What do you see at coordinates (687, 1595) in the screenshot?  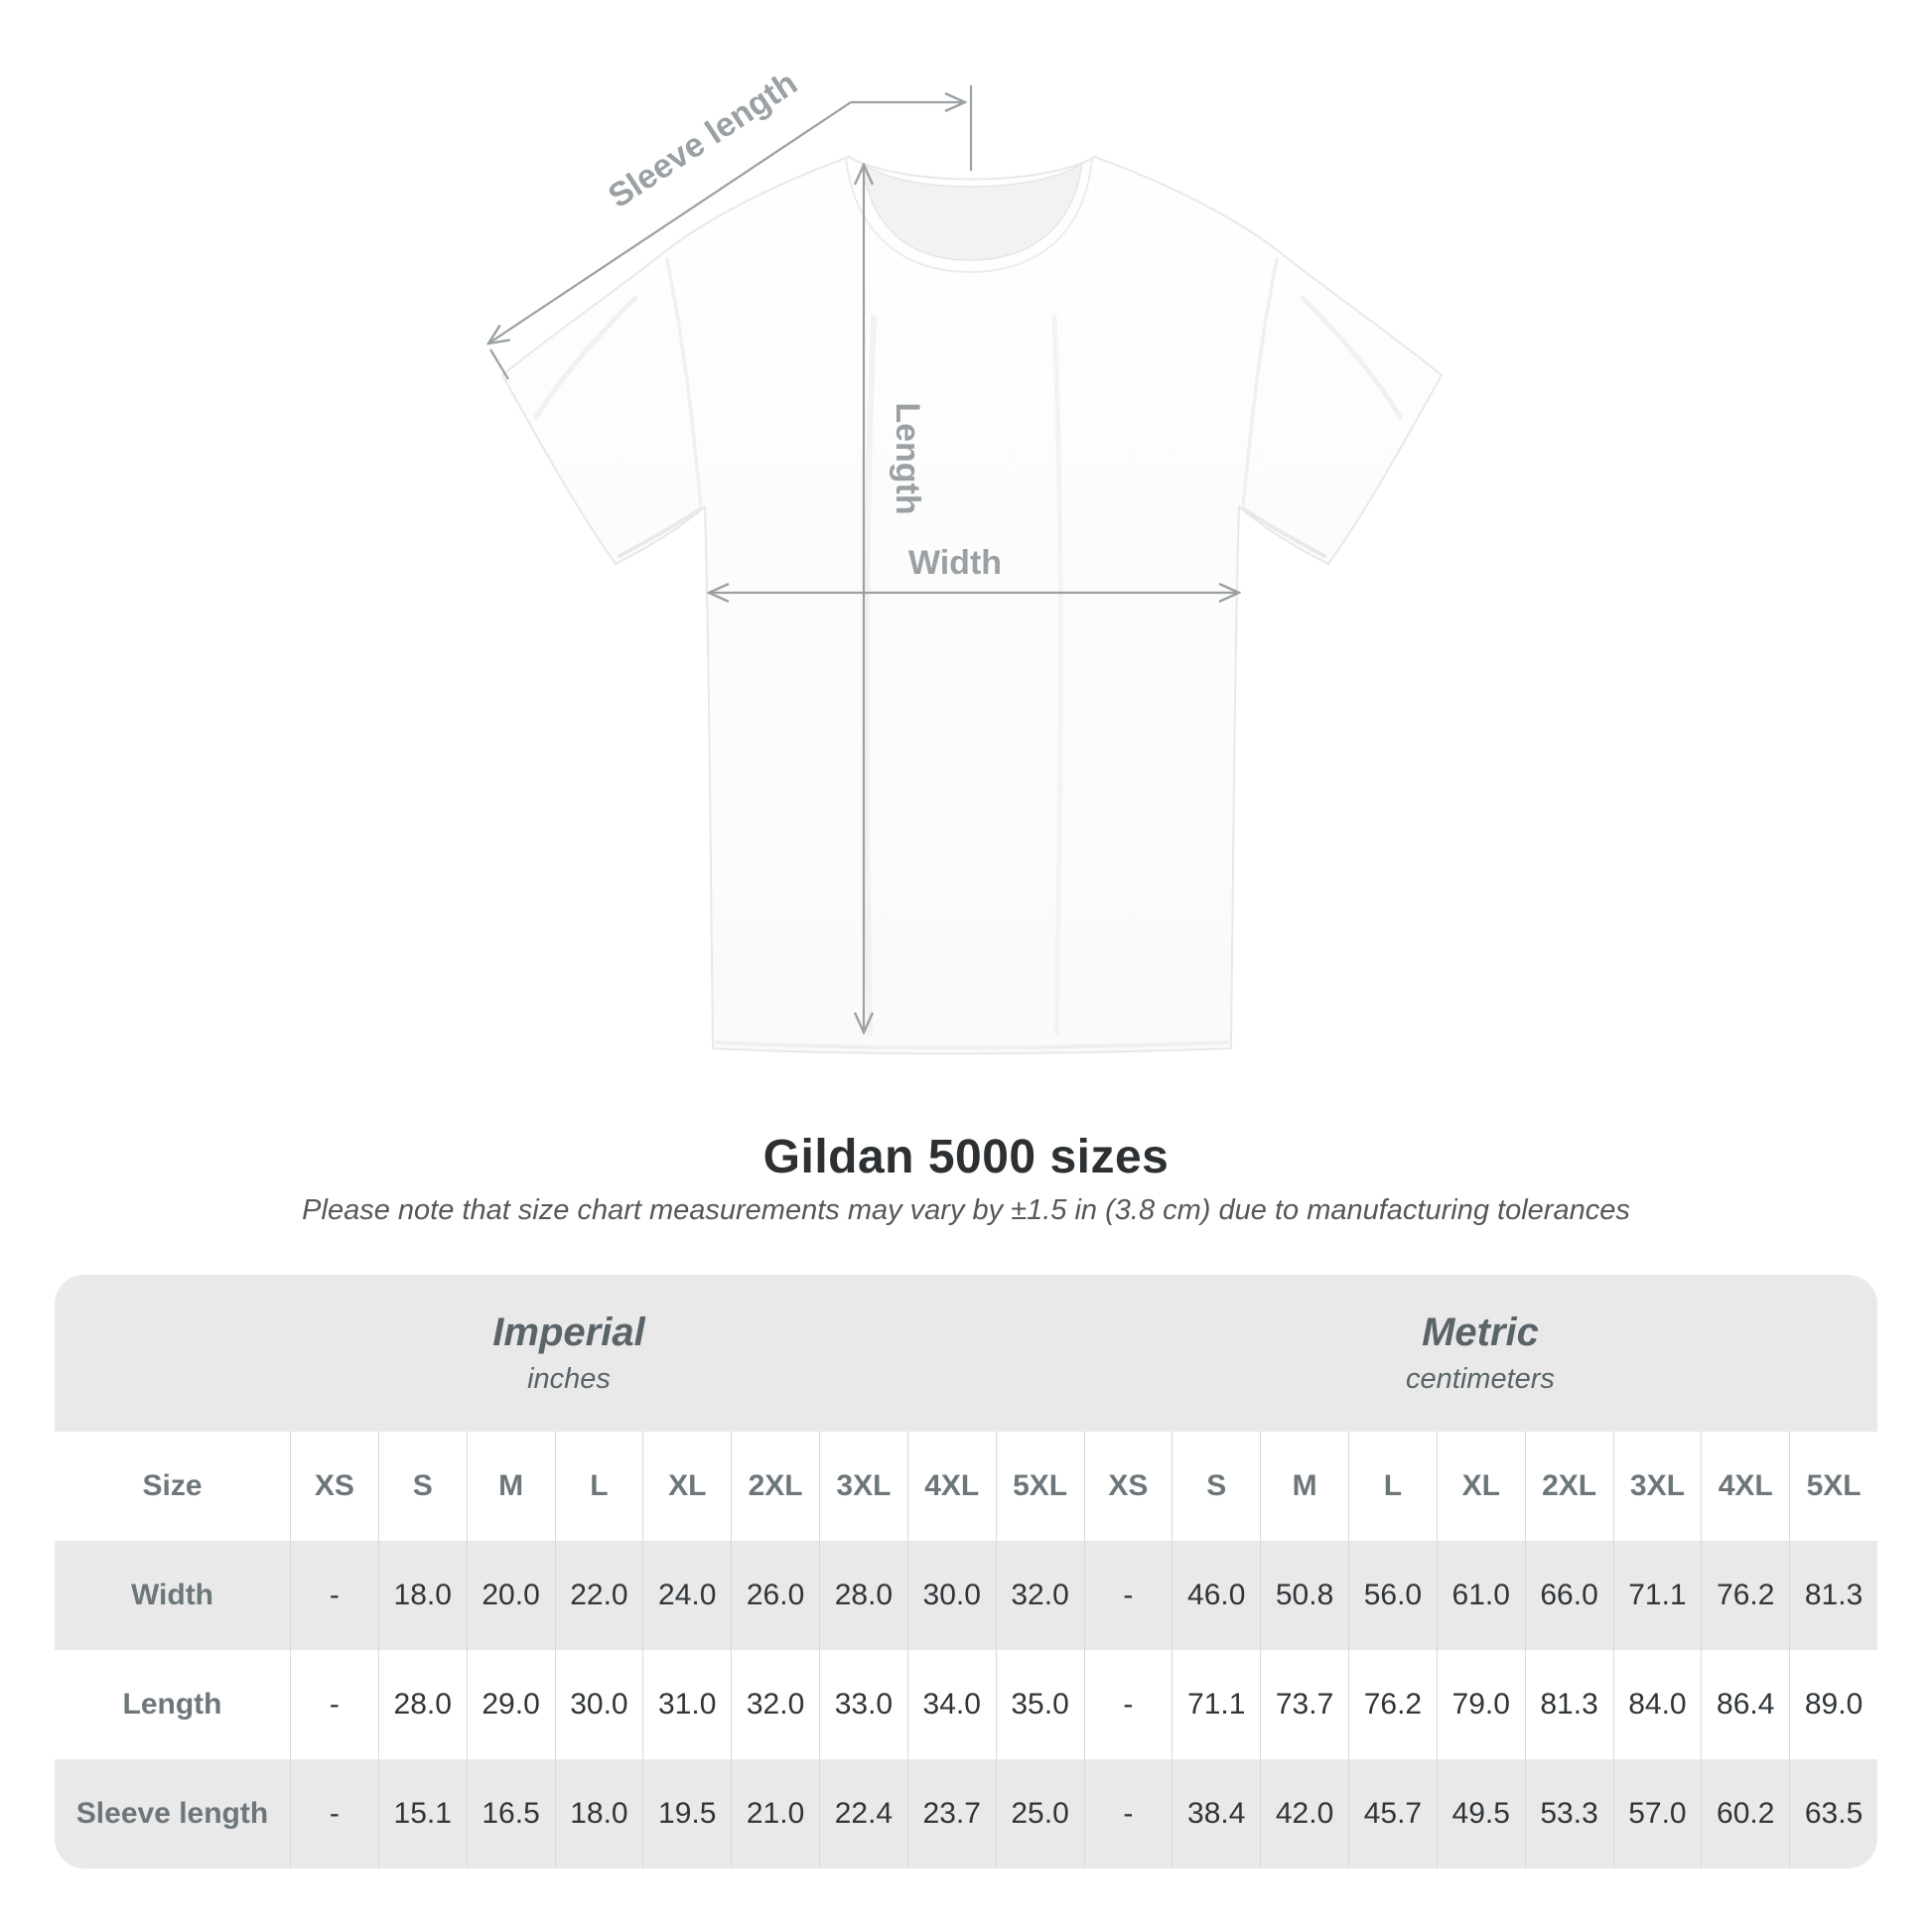 I see `width-imperial-xl: 24.0` at bounding box center [687, 1595].